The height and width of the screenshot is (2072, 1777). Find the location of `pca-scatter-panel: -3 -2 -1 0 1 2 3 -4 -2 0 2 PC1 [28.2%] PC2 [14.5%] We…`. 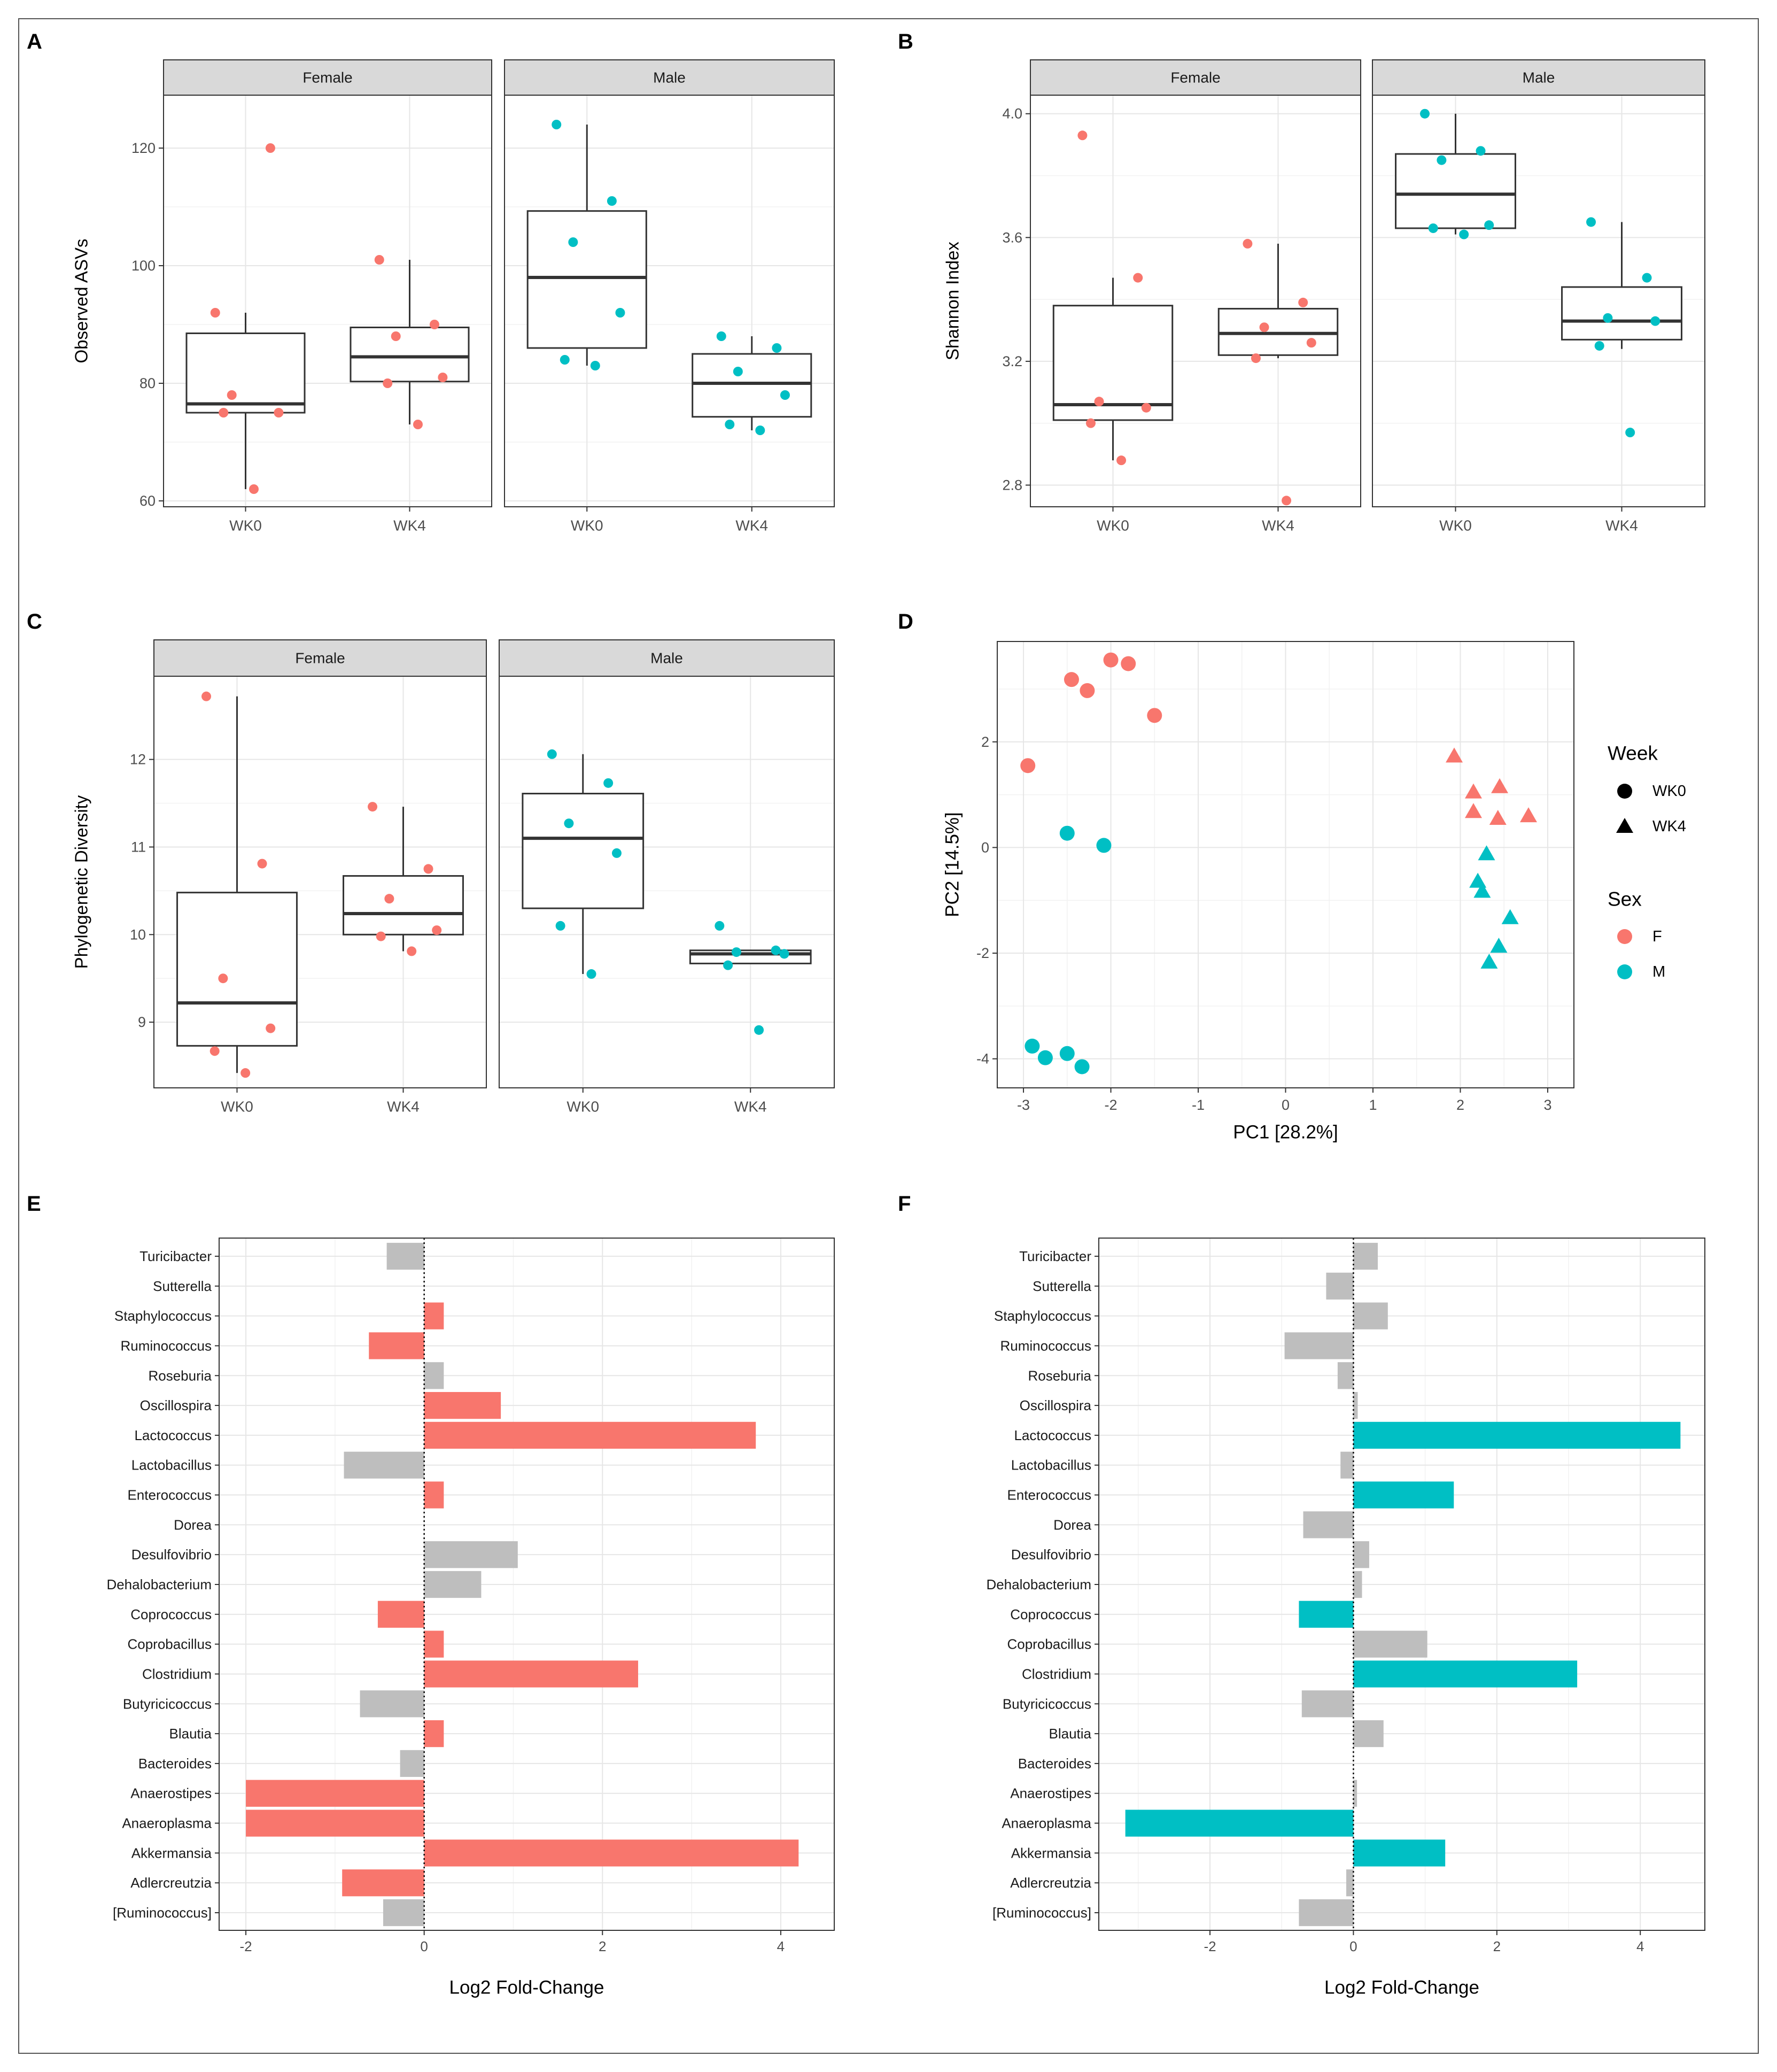

pca-scatter-panel: -3 -2 -1 0 1 2 3 -4 -2 0 2 PC1 [28.2%] PC2 [14.5%] We… is located at coordinates (1314, 892).